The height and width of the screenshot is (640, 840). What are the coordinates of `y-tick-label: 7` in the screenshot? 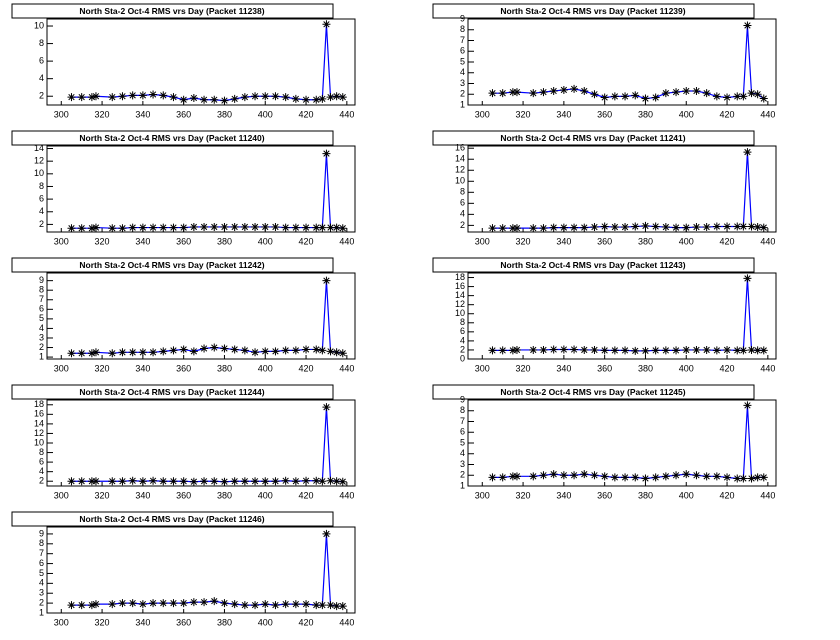 It's located at (462, 40).